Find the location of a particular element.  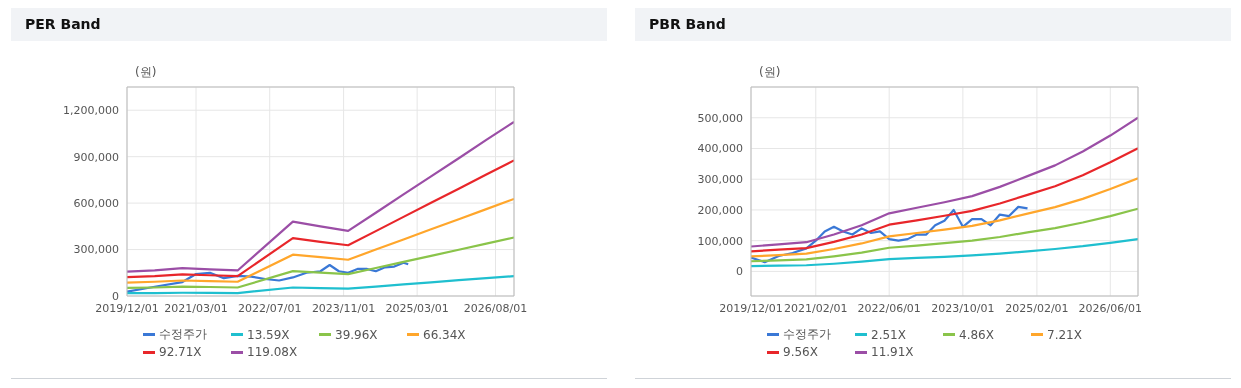

x-tick-label: 2021/03/01 is located at coordinates (196, 308).